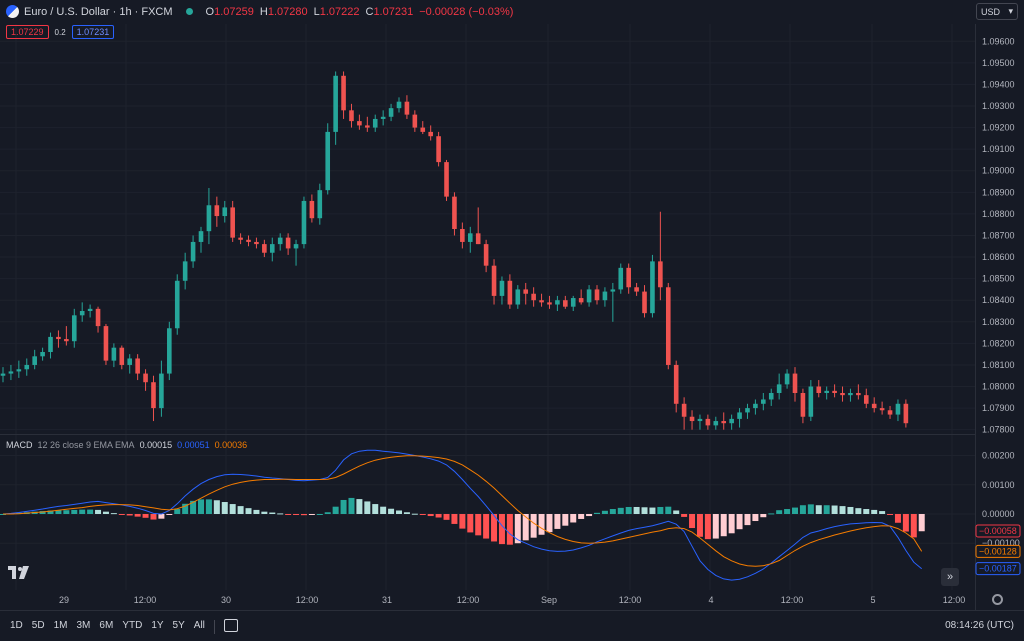  What do you see at coordinates (998, 514) in the screenshot?
I see `macd-tick-label: 0.00000` at bounding box center [998, 514].